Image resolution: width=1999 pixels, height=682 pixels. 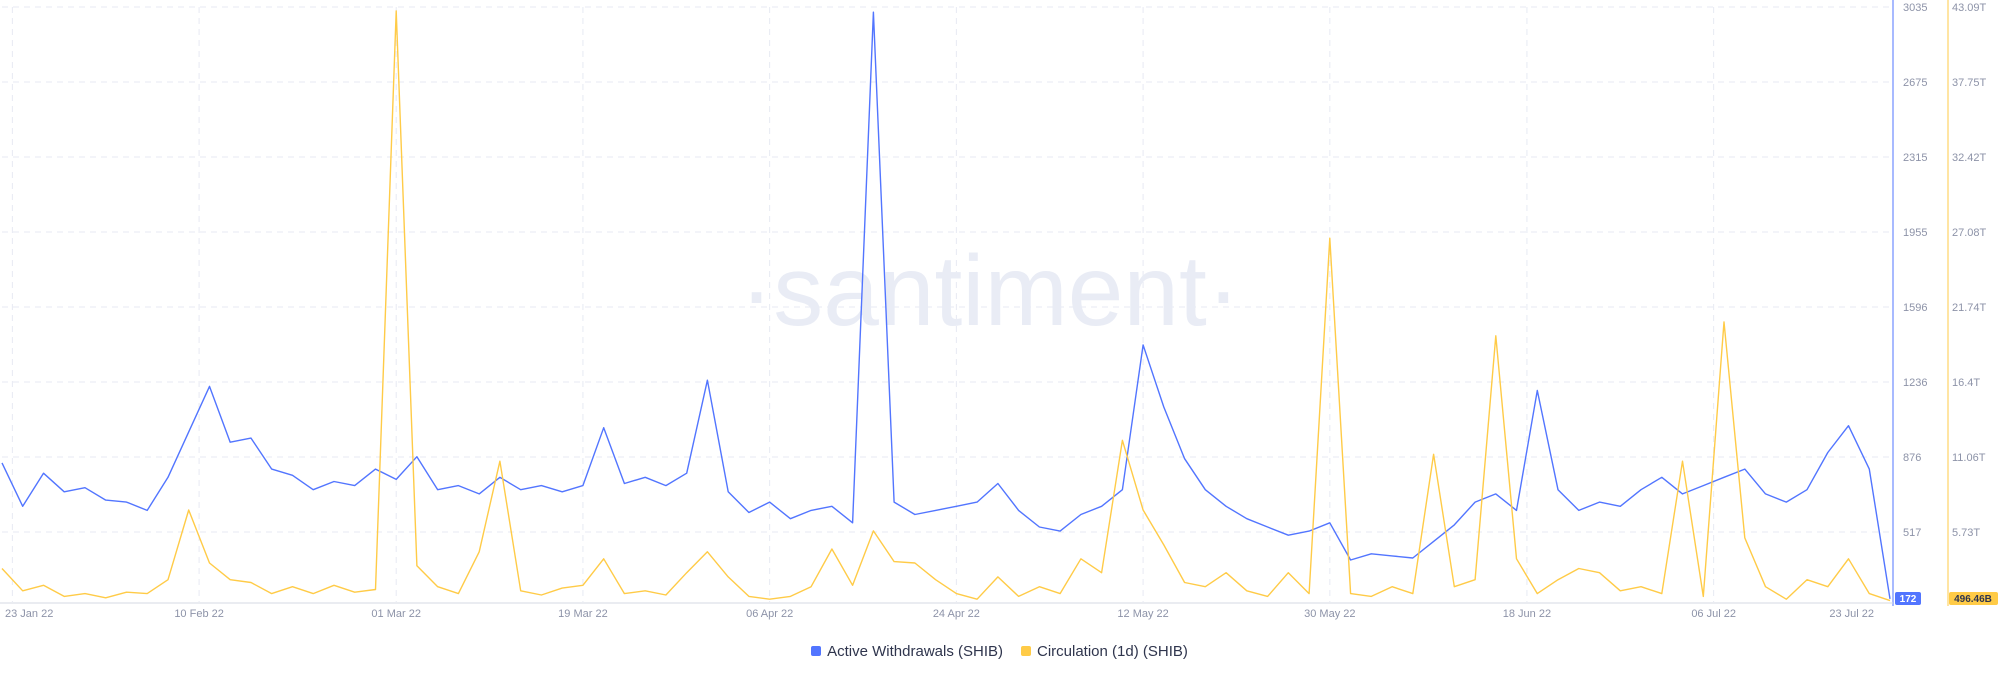 What do you see at coordinates (1026, 651) in the screenshot?
I see `legend-swatch-yellow` at bounding box center [1026, 651].